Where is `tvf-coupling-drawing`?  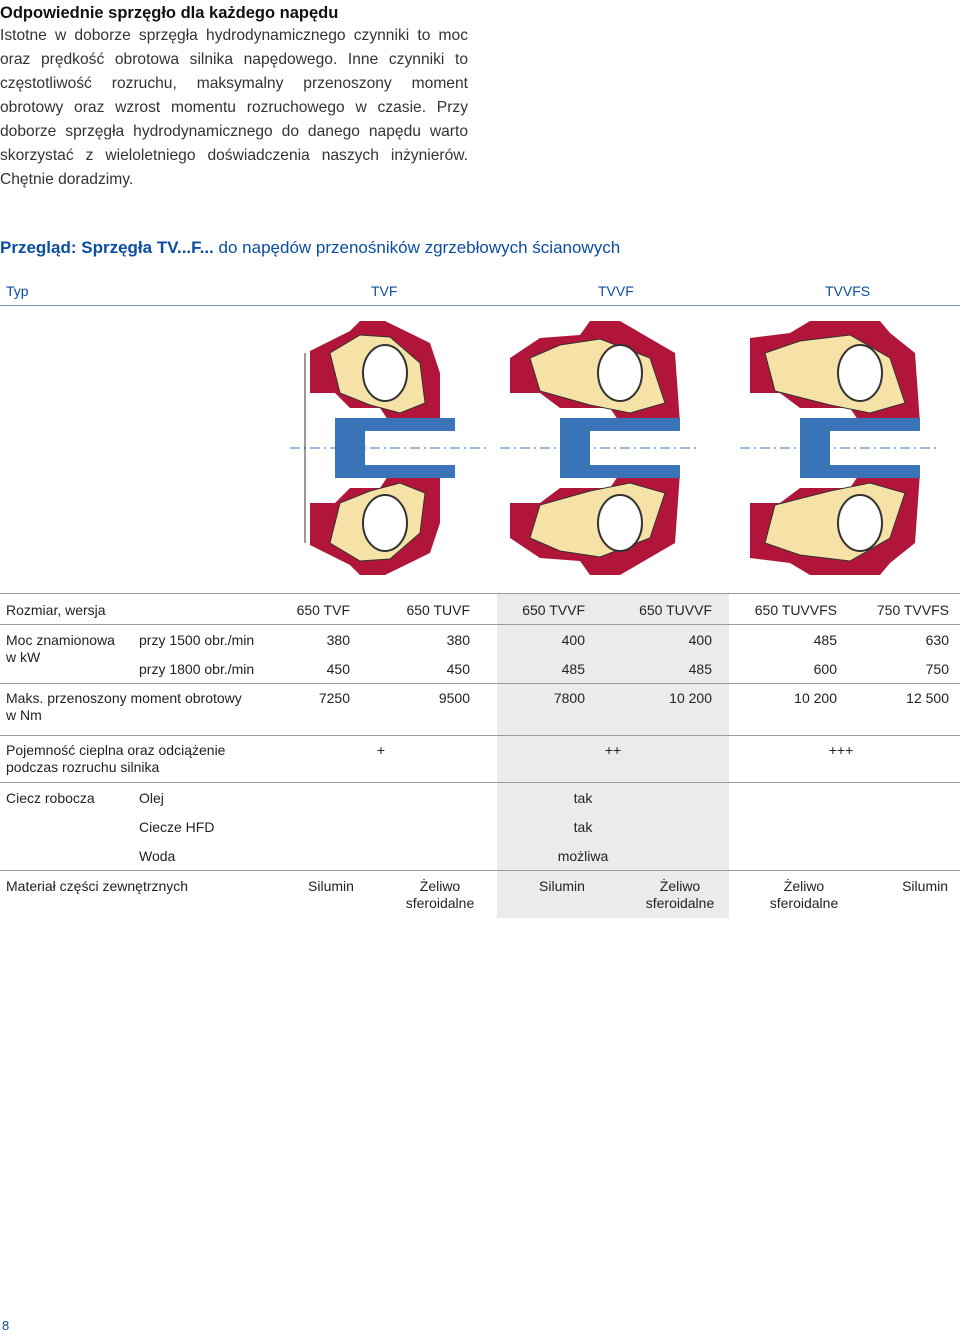 tvf-coupling-drawing is located at coordinates (390, 448).